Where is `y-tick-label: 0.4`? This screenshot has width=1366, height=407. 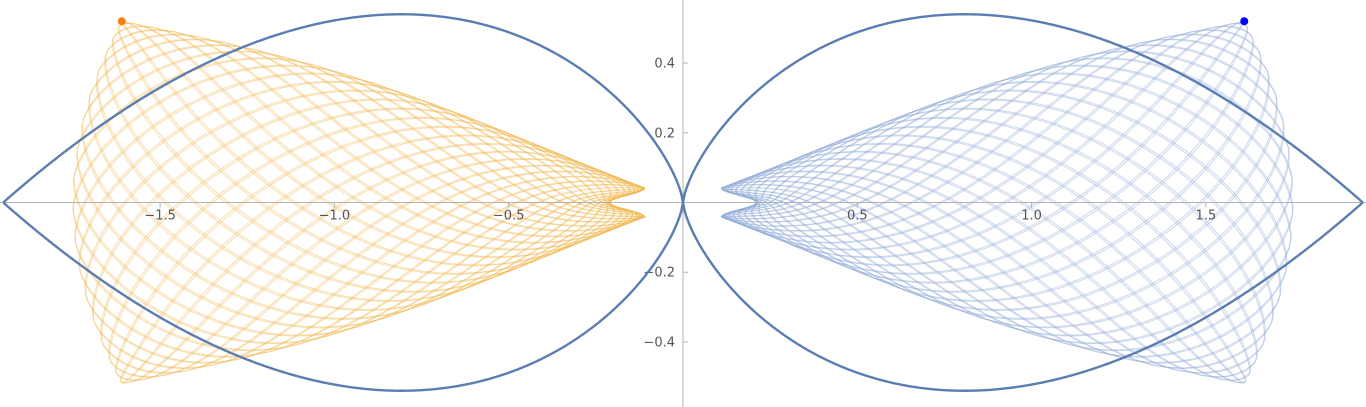
y-tick-label: 0.4 is located at coordinates (664, 64).